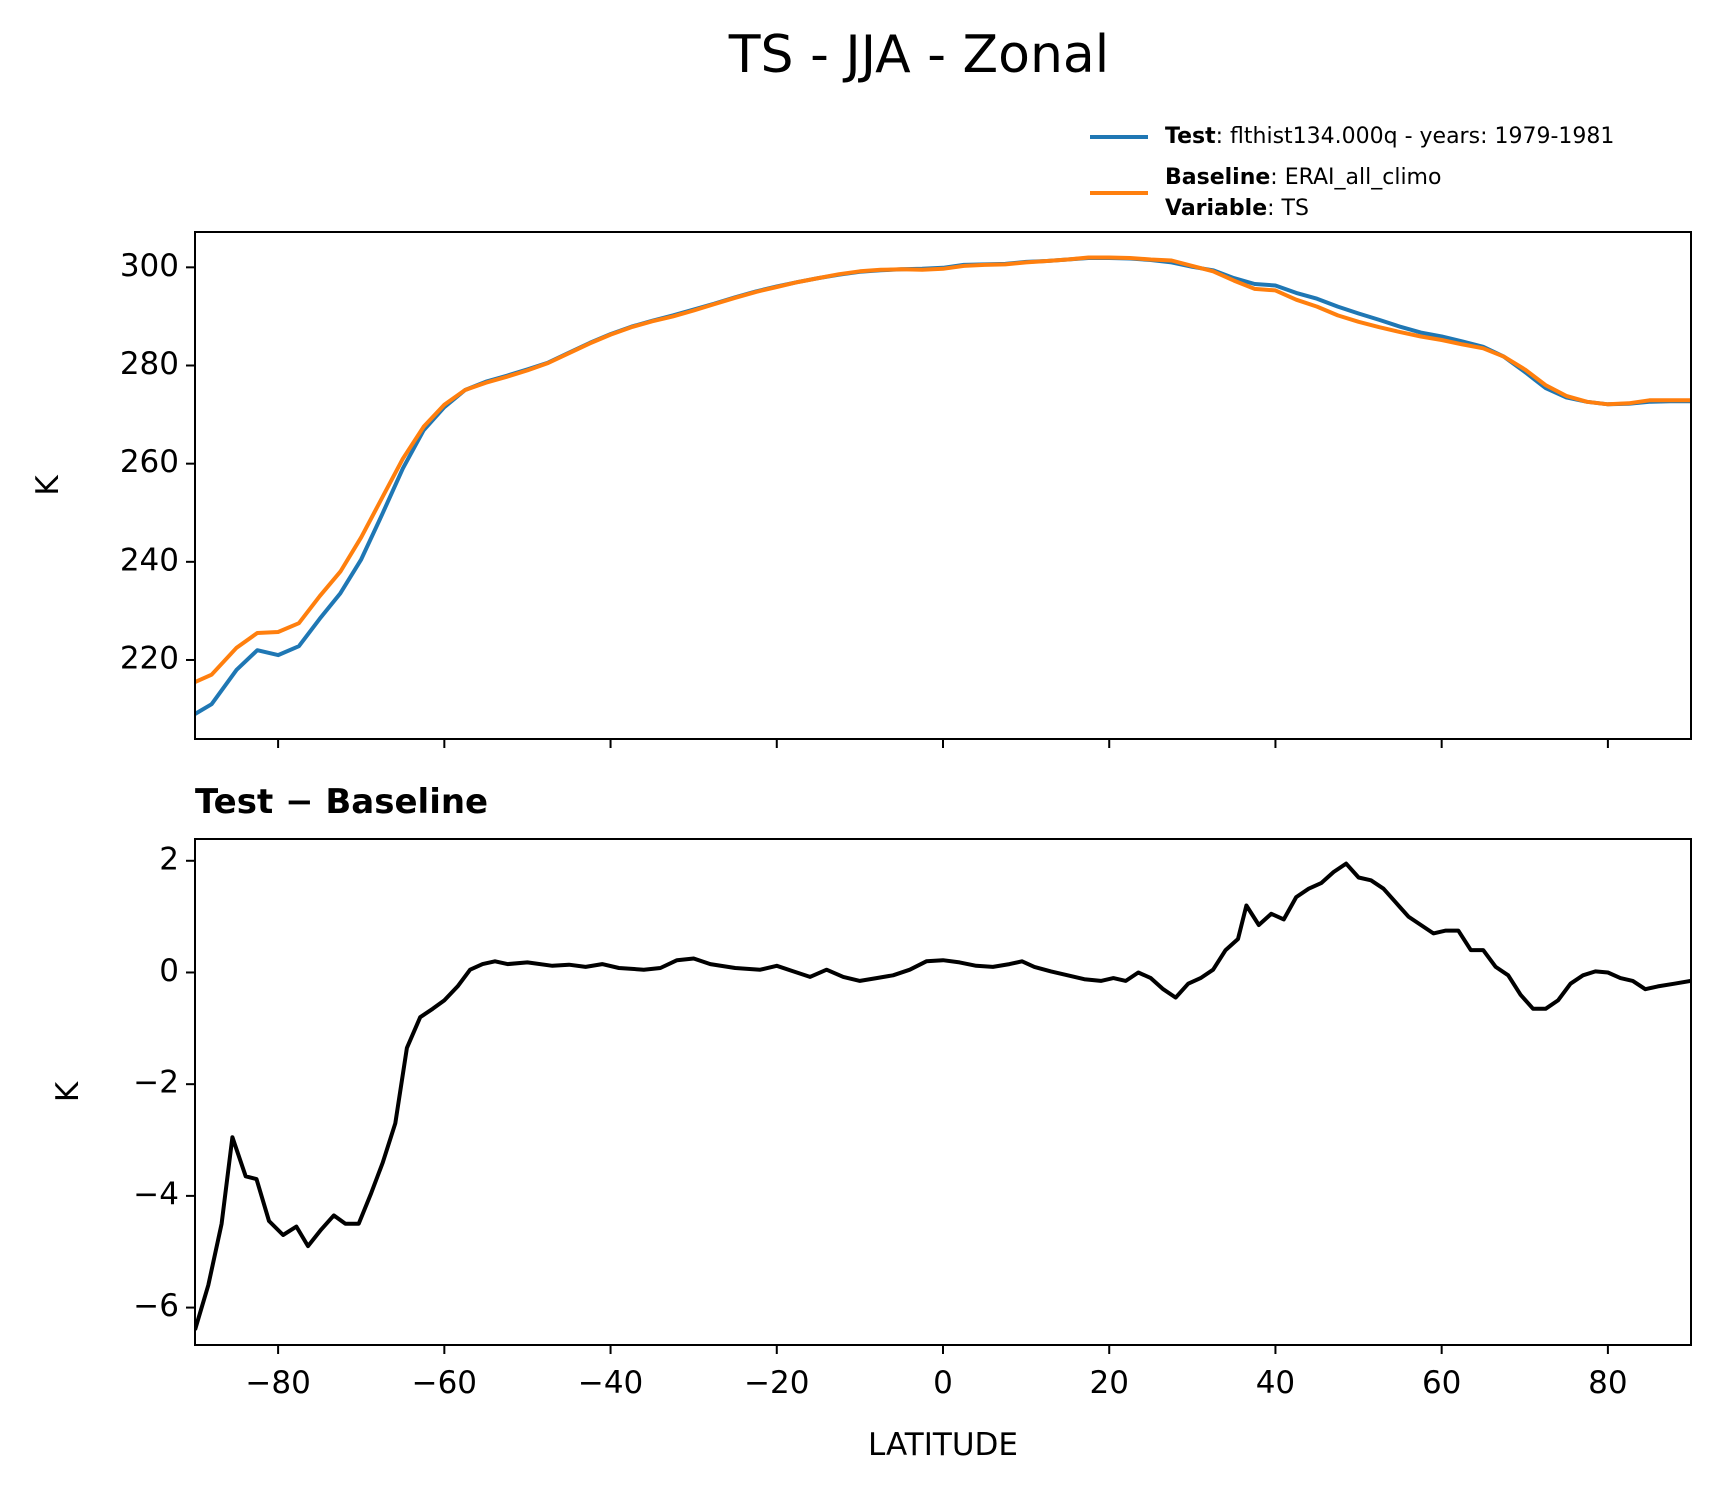 The height and width of the screenshot is (1496, 1713). I want to click on legend-entry: Test: flthist134.000q - years: 1979-1981, so click(1389, 136).